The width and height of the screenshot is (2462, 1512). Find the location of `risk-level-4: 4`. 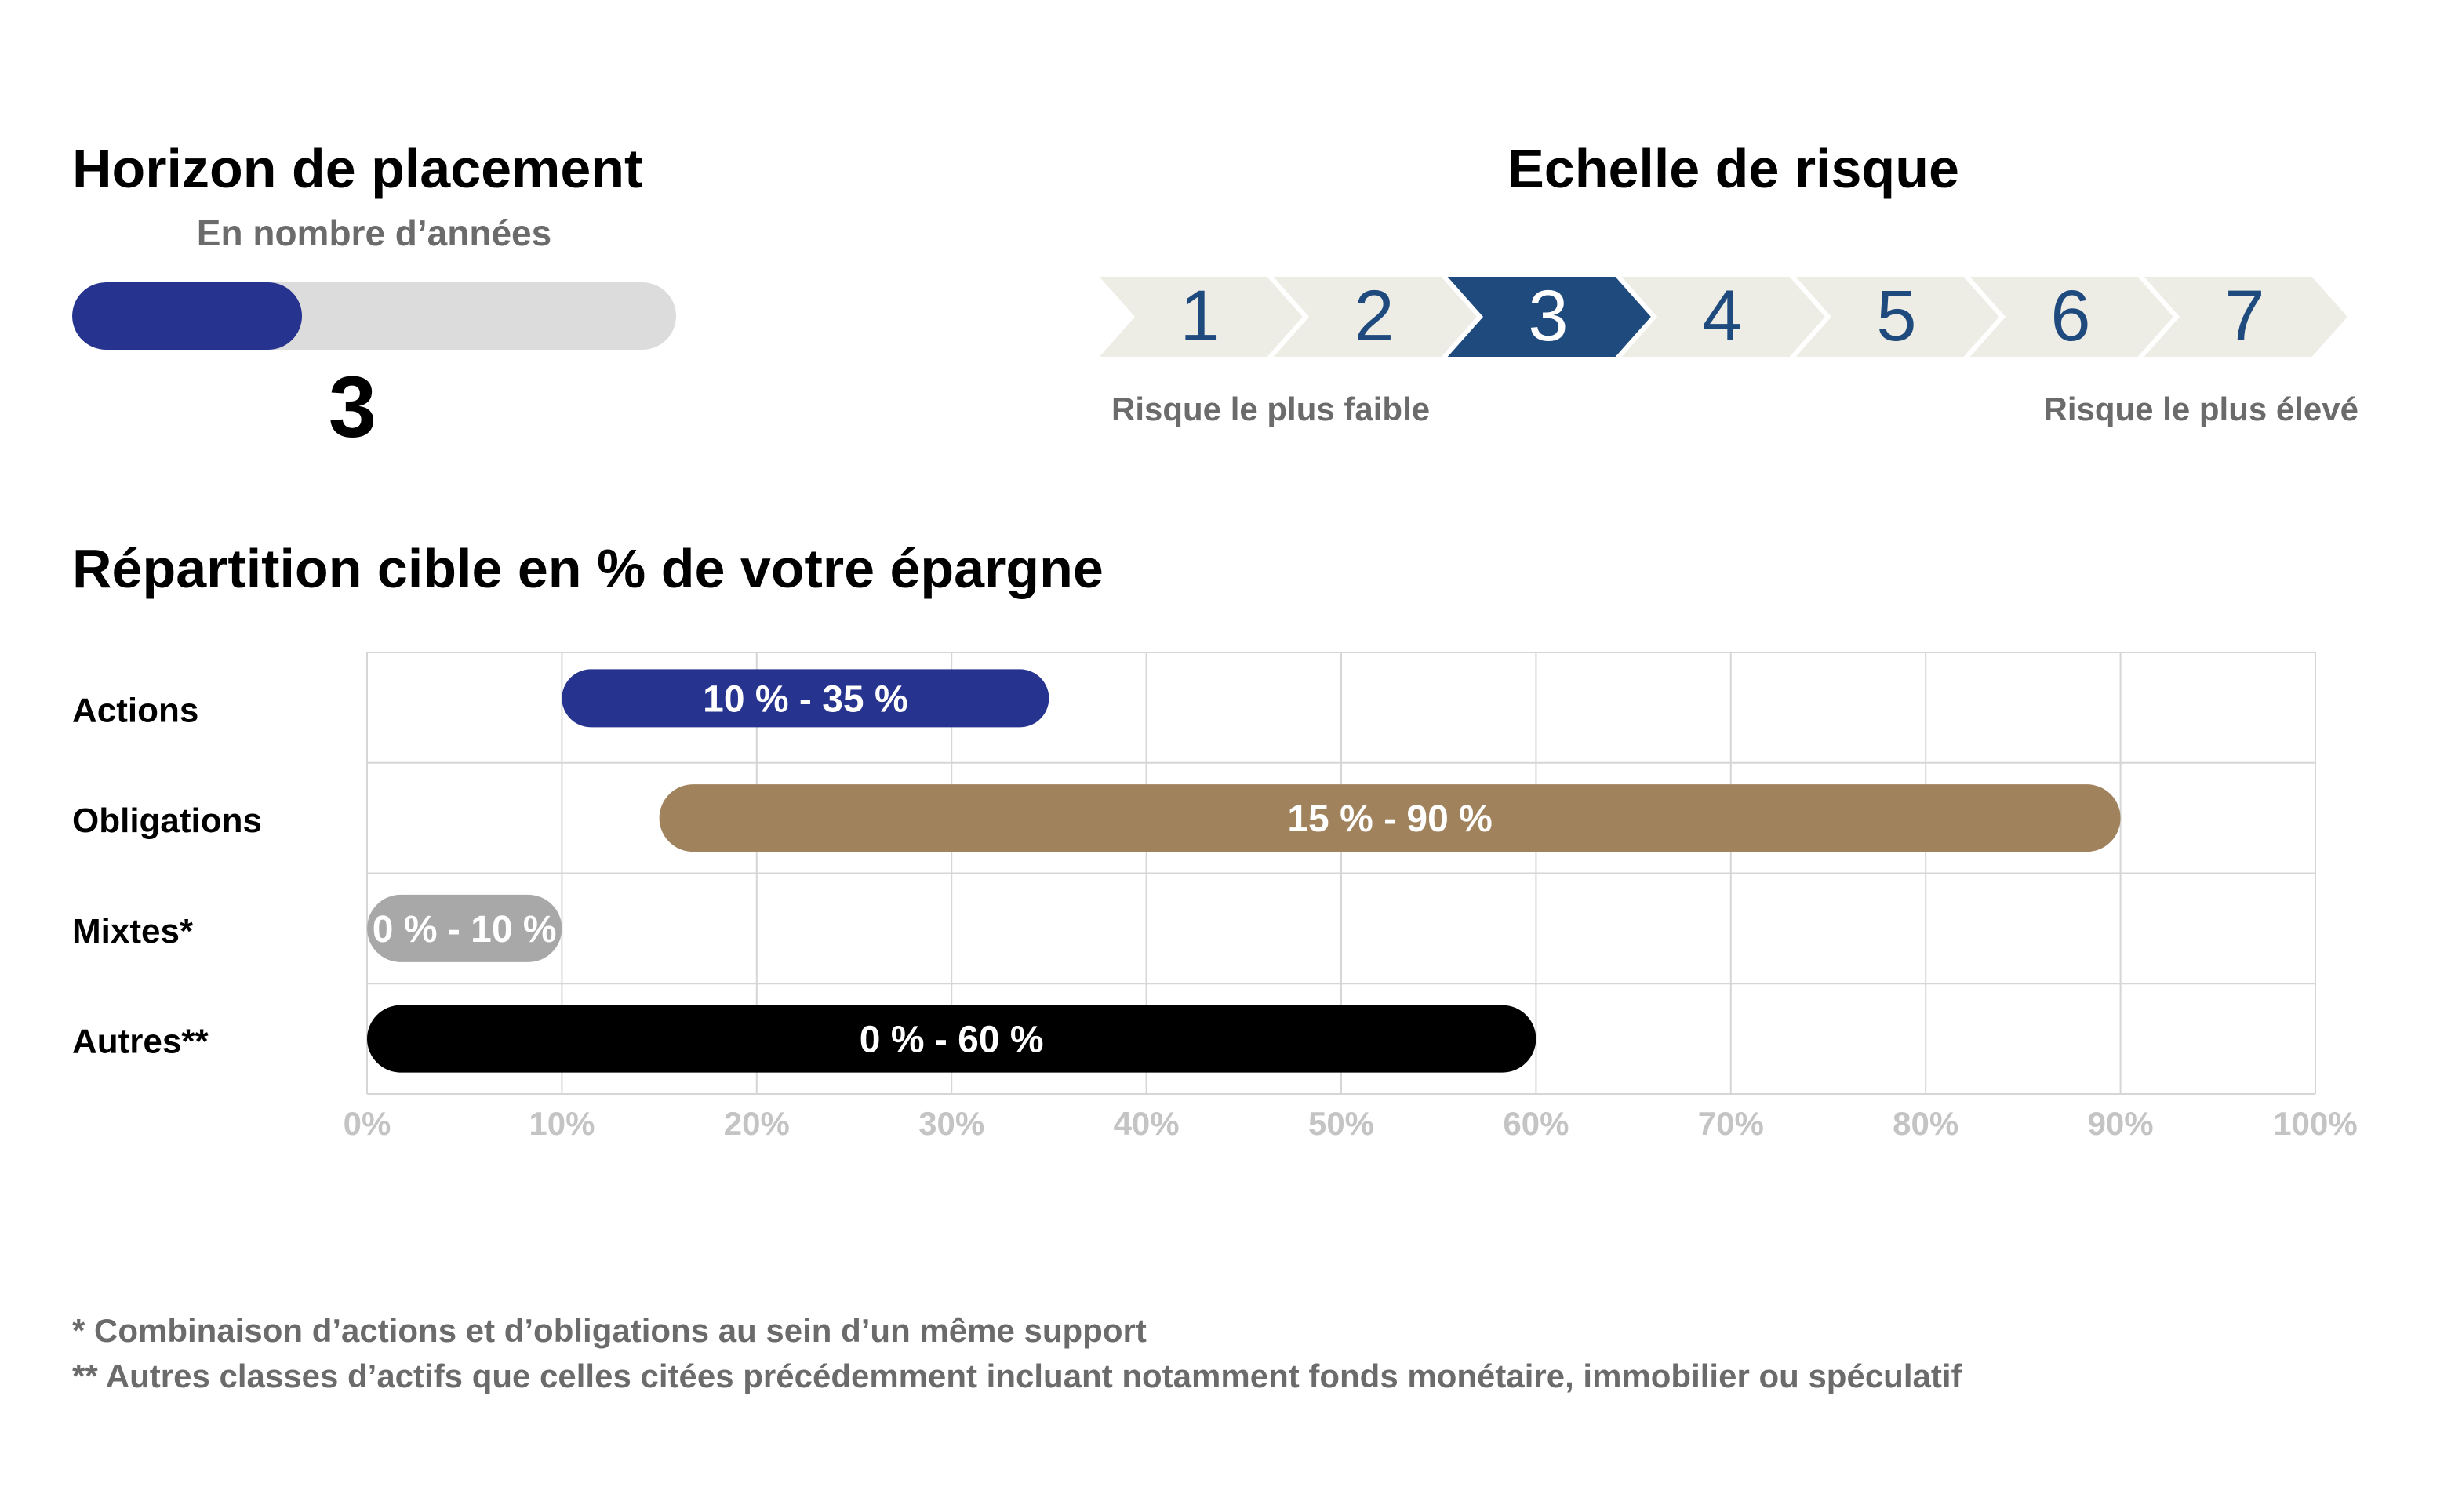

risk-level-4: 4 is located at coordinates (1721, 318).